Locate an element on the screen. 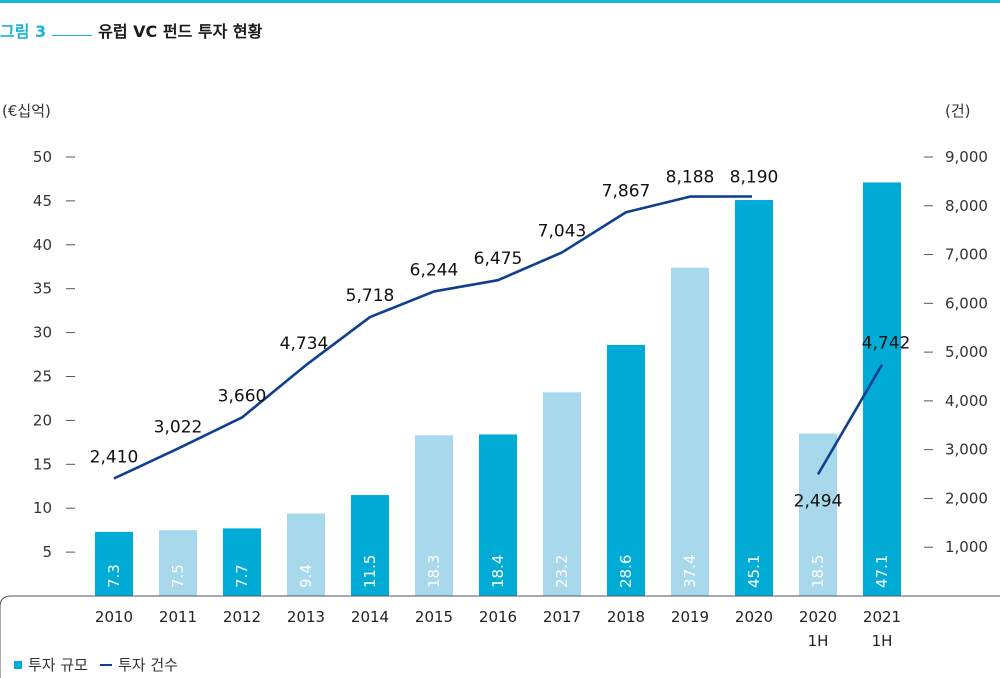 The width and height of the screenshot is (1000, 678). y-left-tick-label: 25 is located at coordinates (42, 377).